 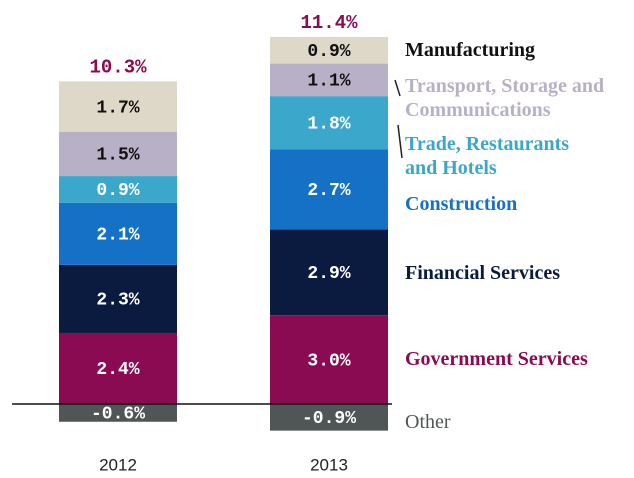 What do you see at coordinates (470, 50) in the screenshot?
I see `legend-entry: Manufacturing` at bounding box center [470, 50].